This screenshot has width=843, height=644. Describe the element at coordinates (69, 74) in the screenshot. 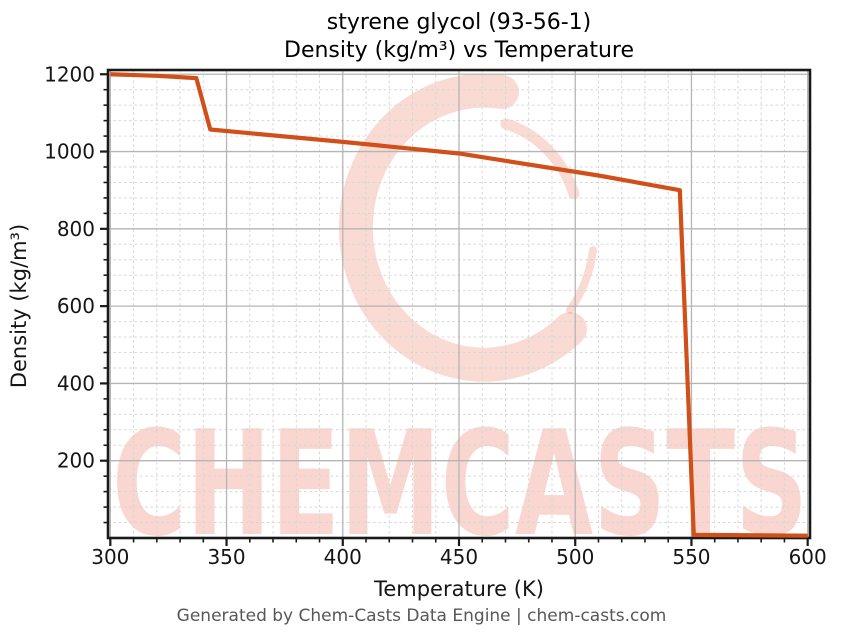

I see `svg-text: 1200` at that location.